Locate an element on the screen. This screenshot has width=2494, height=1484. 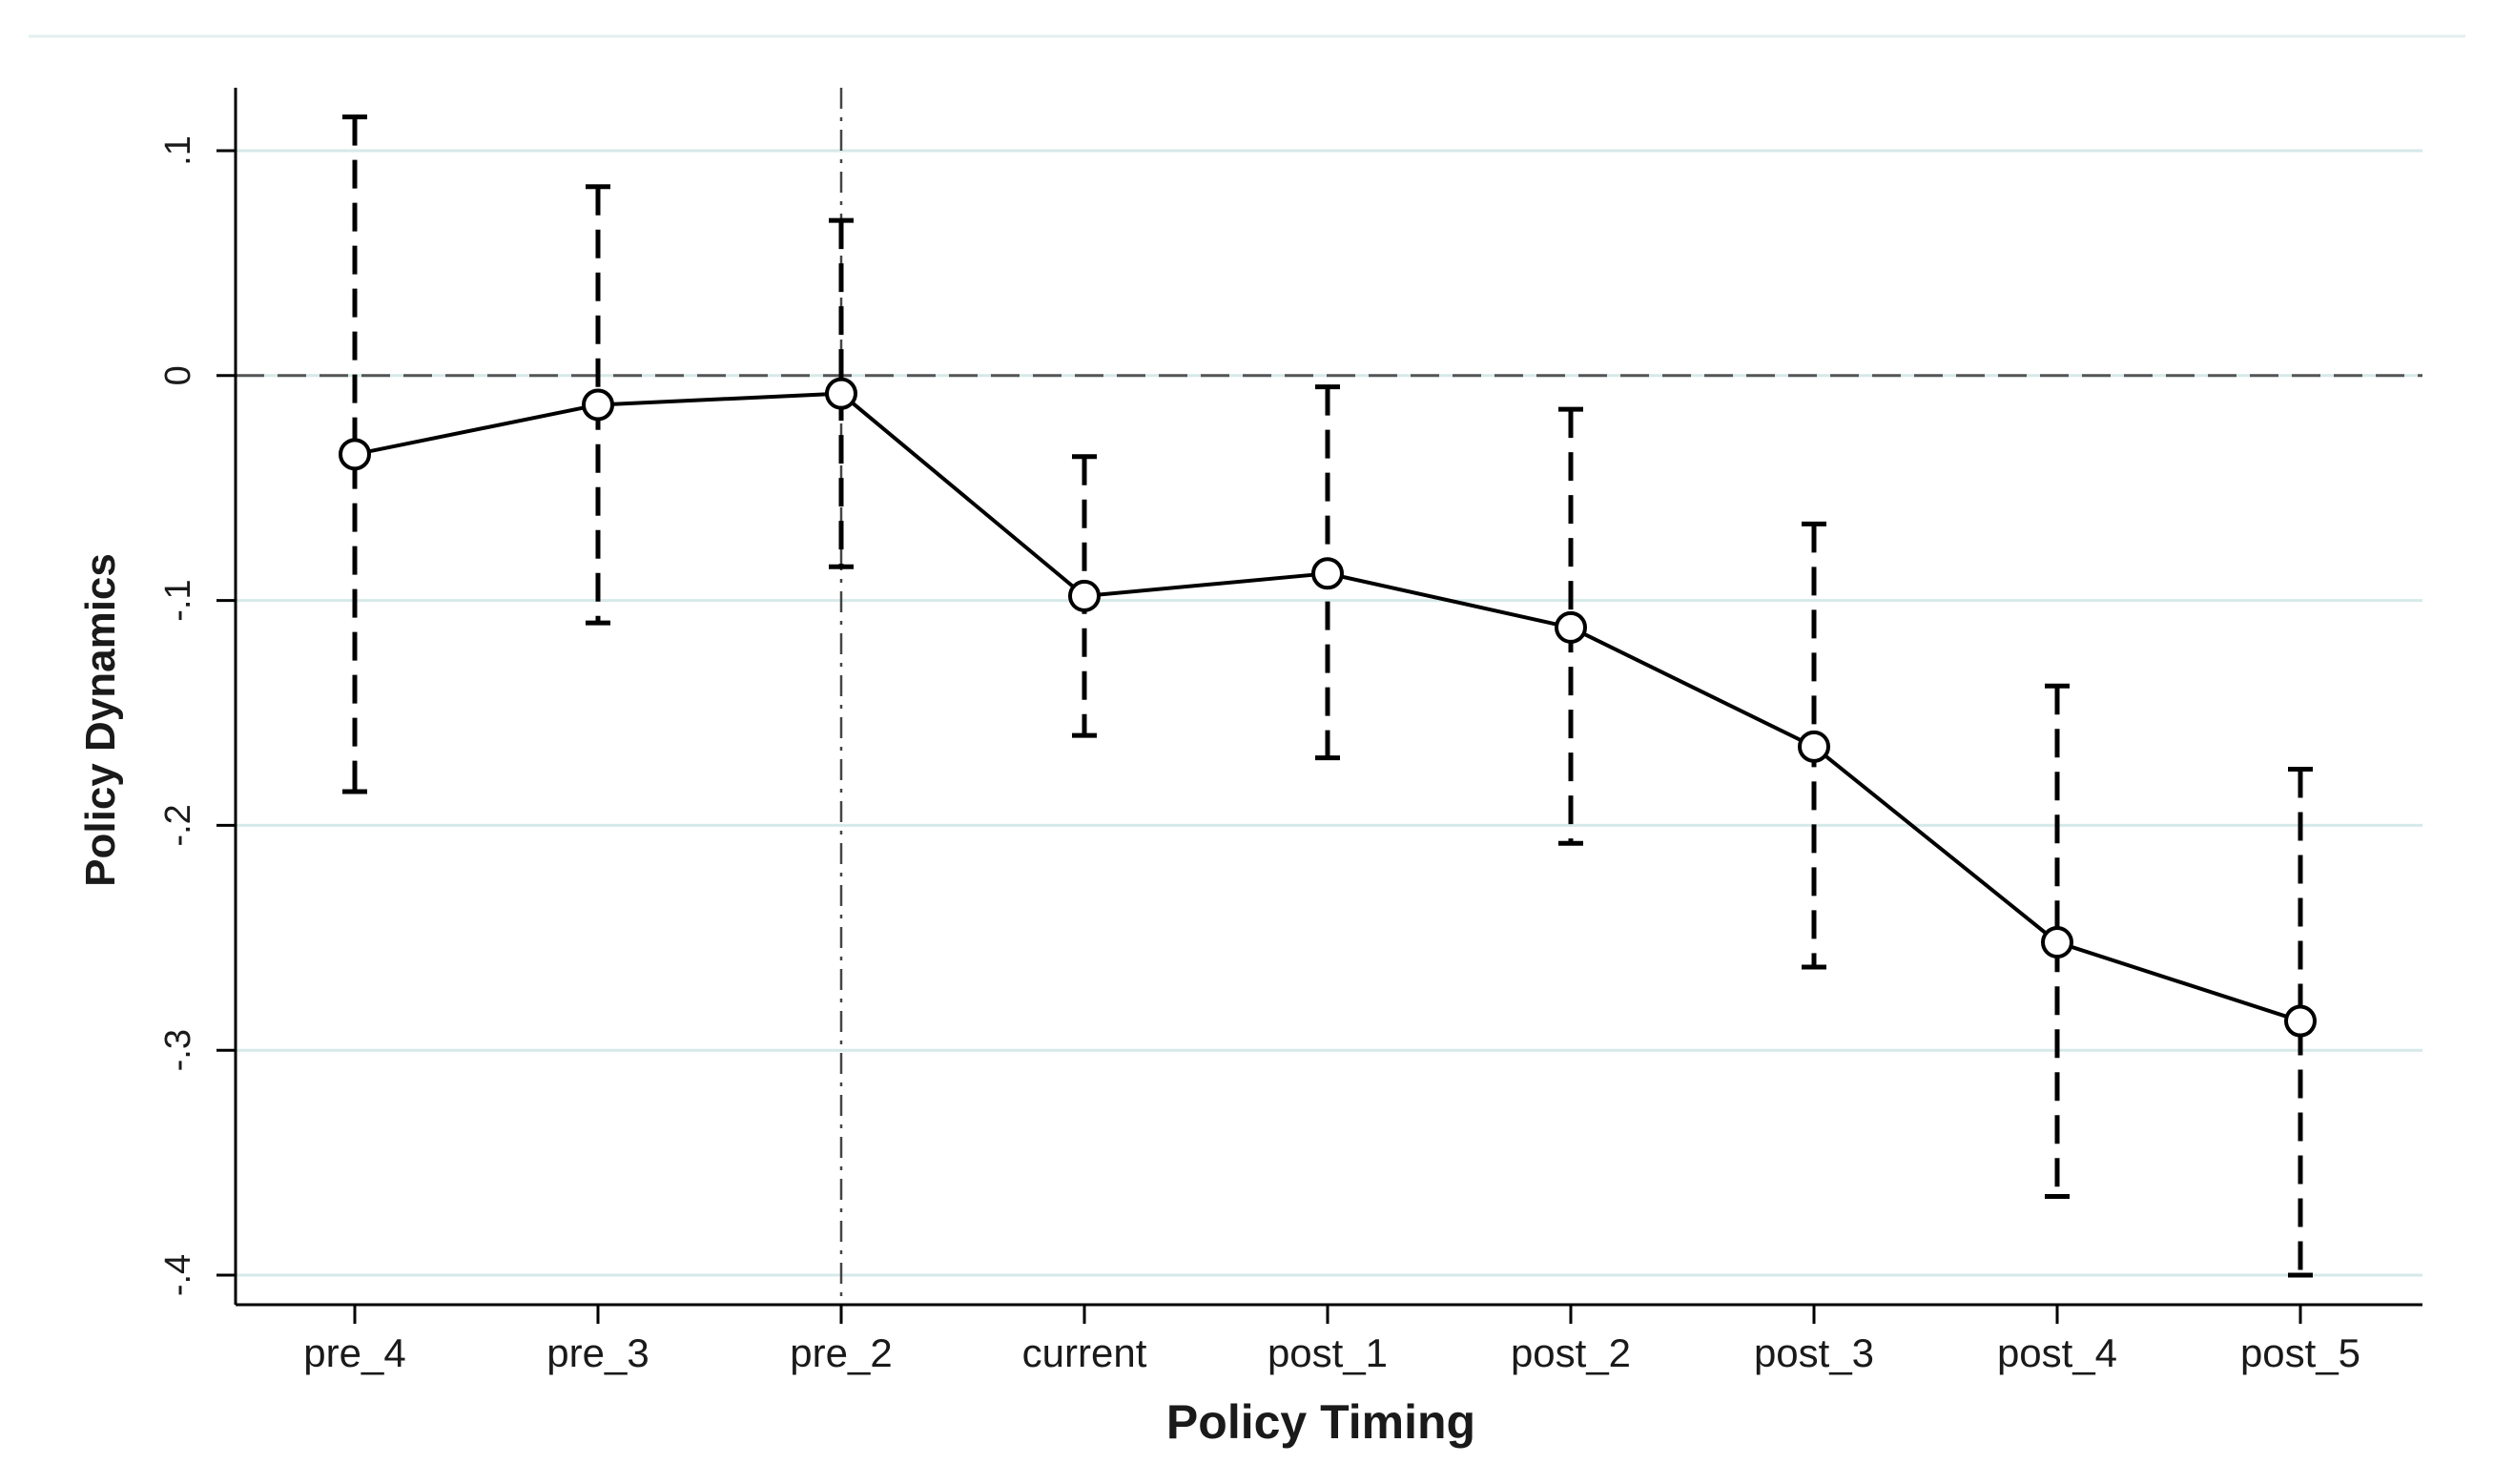
y-tick-label: 0 is located at coordinates (178, 375).